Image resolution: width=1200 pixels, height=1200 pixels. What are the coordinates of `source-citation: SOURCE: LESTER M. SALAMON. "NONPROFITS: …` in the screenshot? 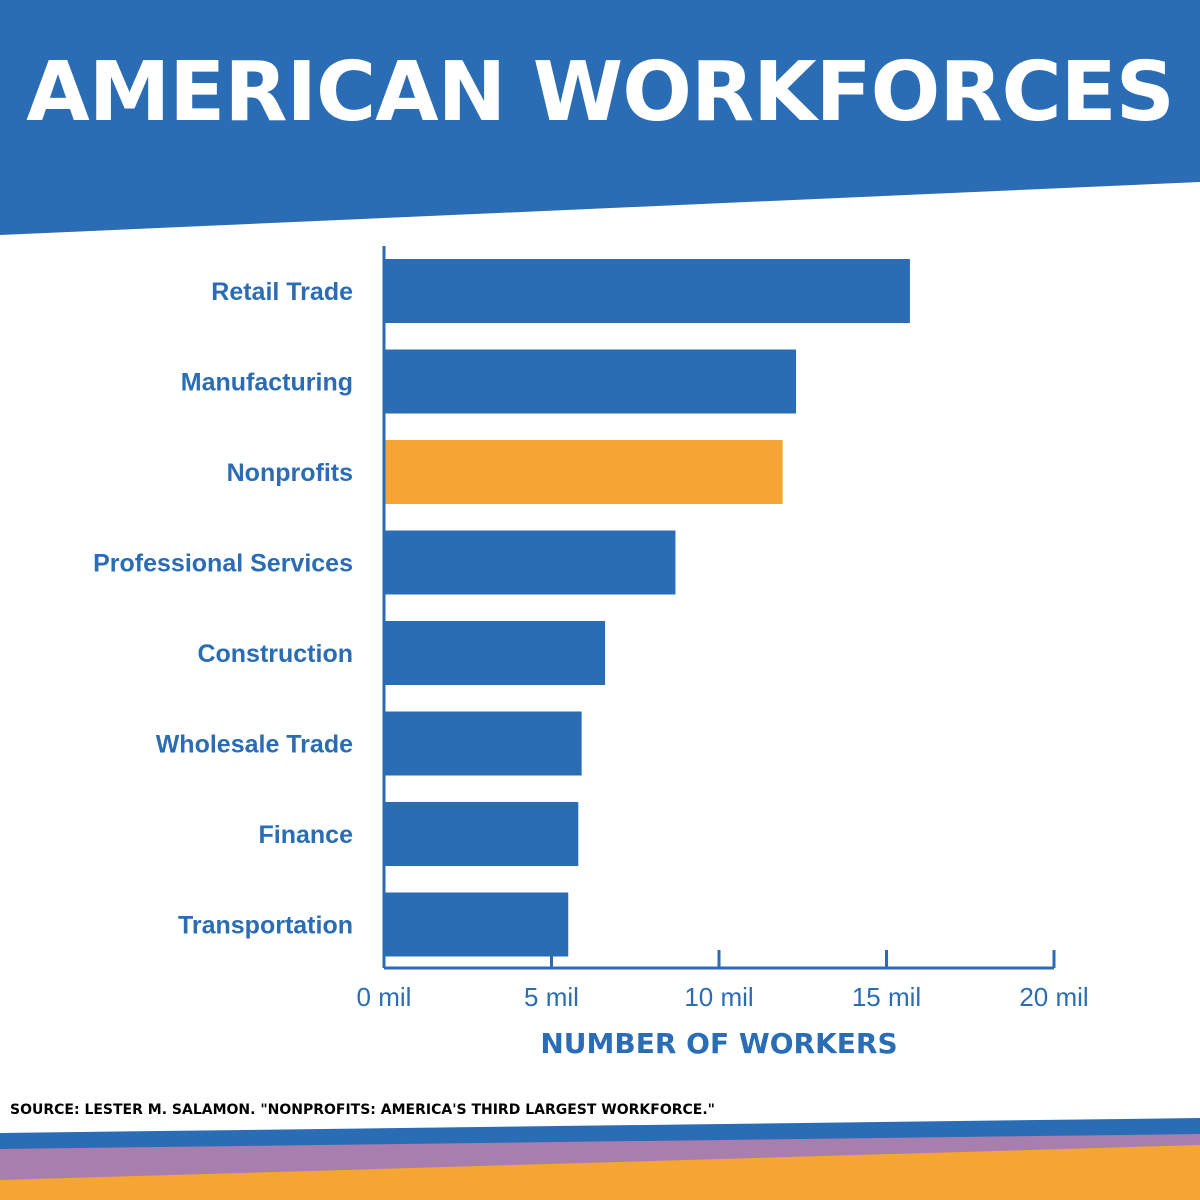 It's located at (362, 1110).